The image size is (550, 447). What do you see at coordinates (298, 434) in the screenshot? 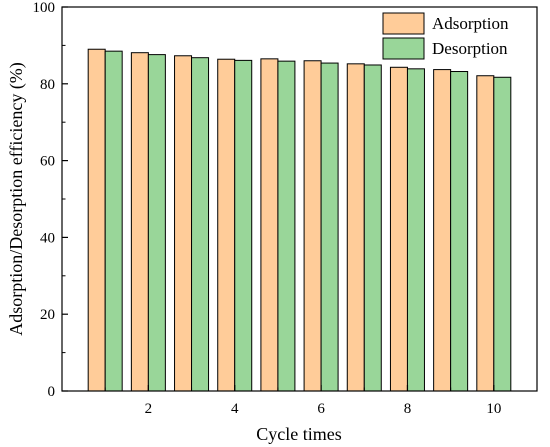
I see `x-axis-label: Cycle times` at bounding box center [298, 434].